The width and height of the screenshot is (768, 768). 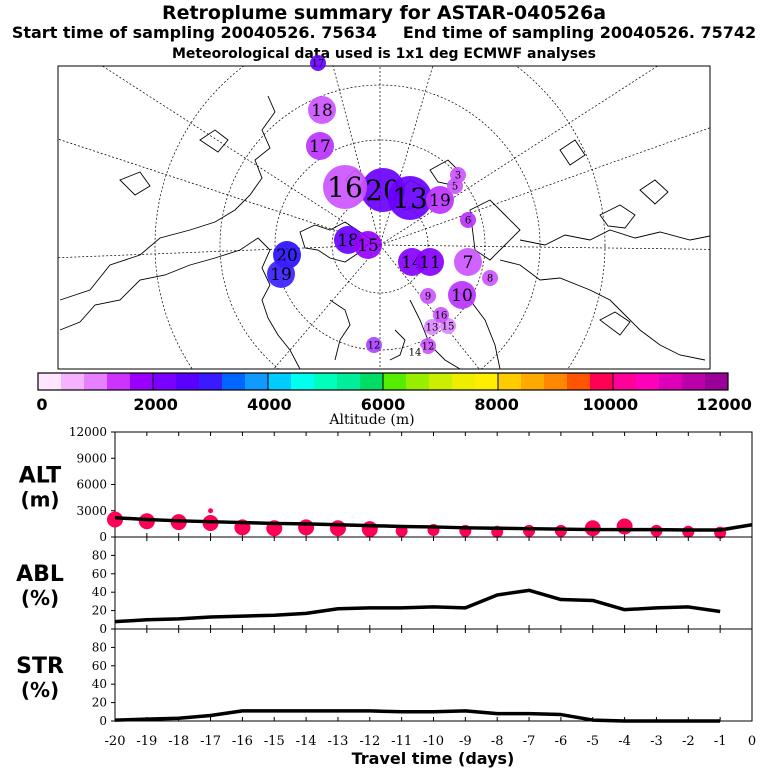 What do you see at coordinates (371, 420) in the screenshot?
I see `colorbar-label: Altitude (m)` at bounding box center [371, 420].